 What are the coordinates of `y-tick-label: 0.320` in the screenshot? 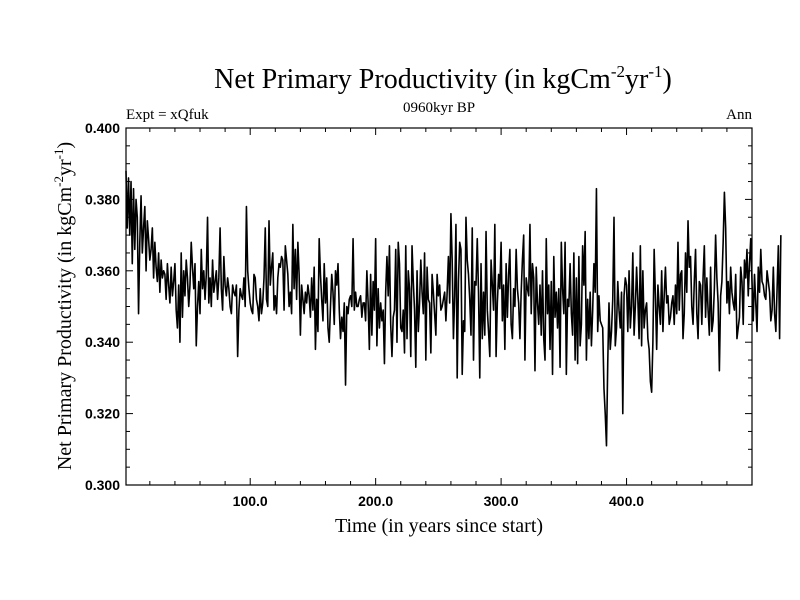 It's located at (102, 414).